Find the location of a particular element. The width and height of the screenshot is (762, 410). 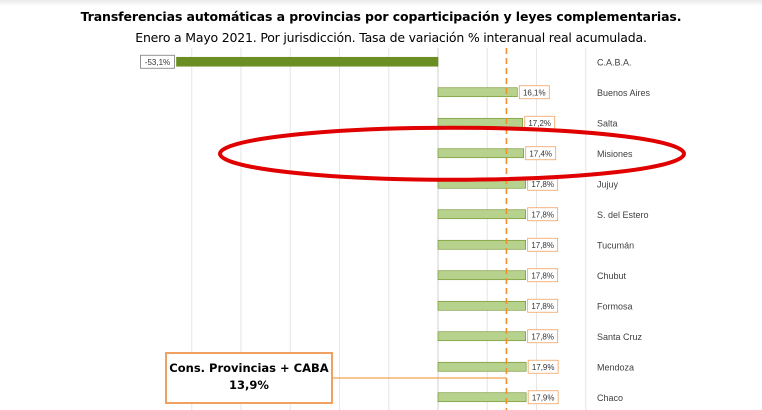

callout-label: Cons. Provincias + CABA is located at coordinates (249, 368).